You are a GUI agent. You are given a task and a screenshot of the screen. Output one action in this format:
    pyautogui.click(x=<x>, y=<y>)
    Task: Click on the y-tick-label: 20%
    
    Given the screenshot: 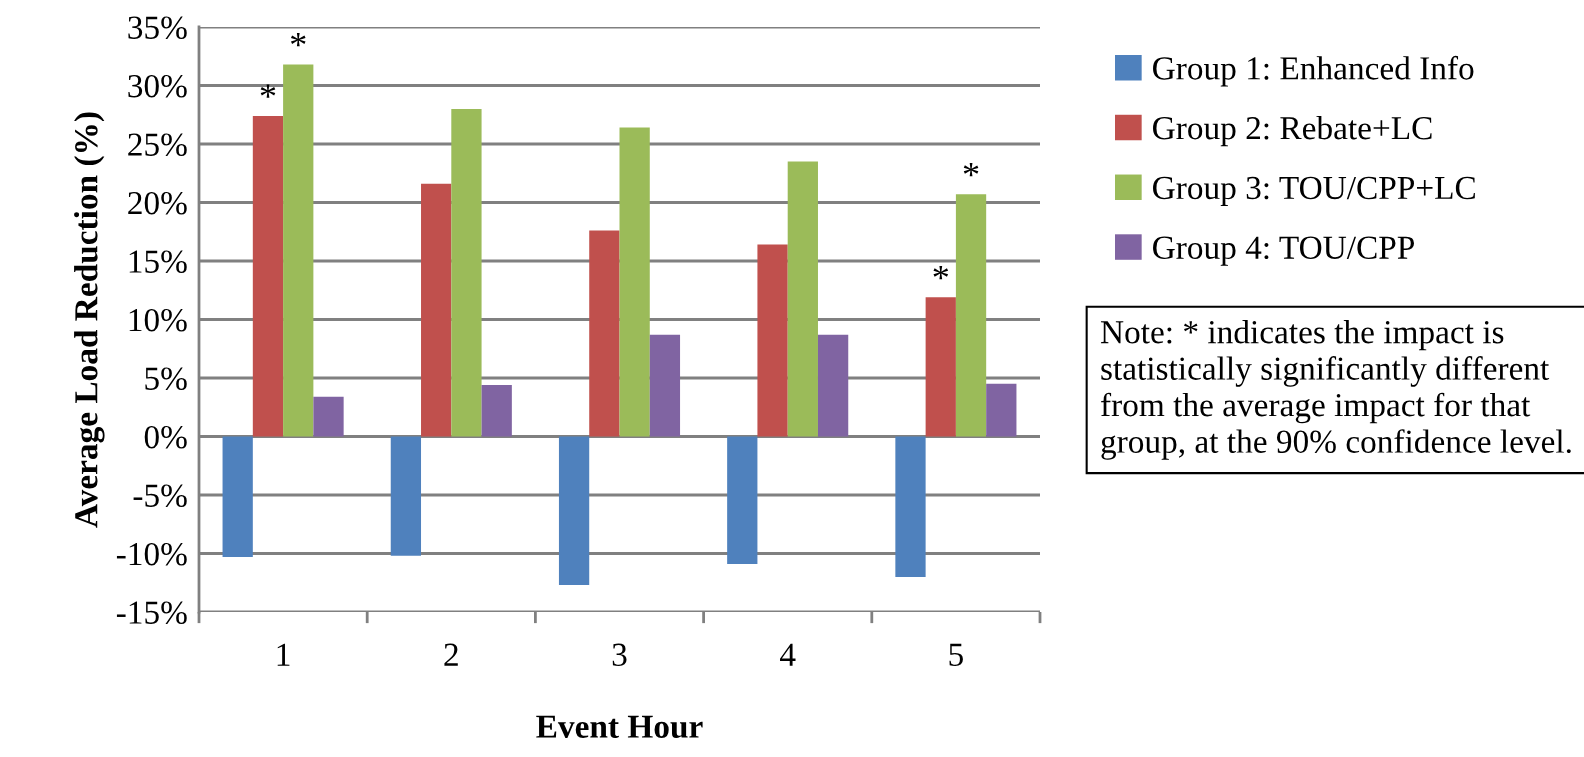 What is the action you would take?
    pyautogui.click(x=157, y=203)
    